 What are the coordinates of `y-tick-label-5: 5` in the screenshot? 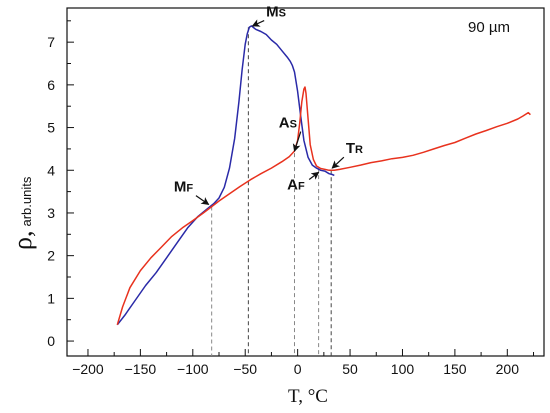 It's located at (51, 128).